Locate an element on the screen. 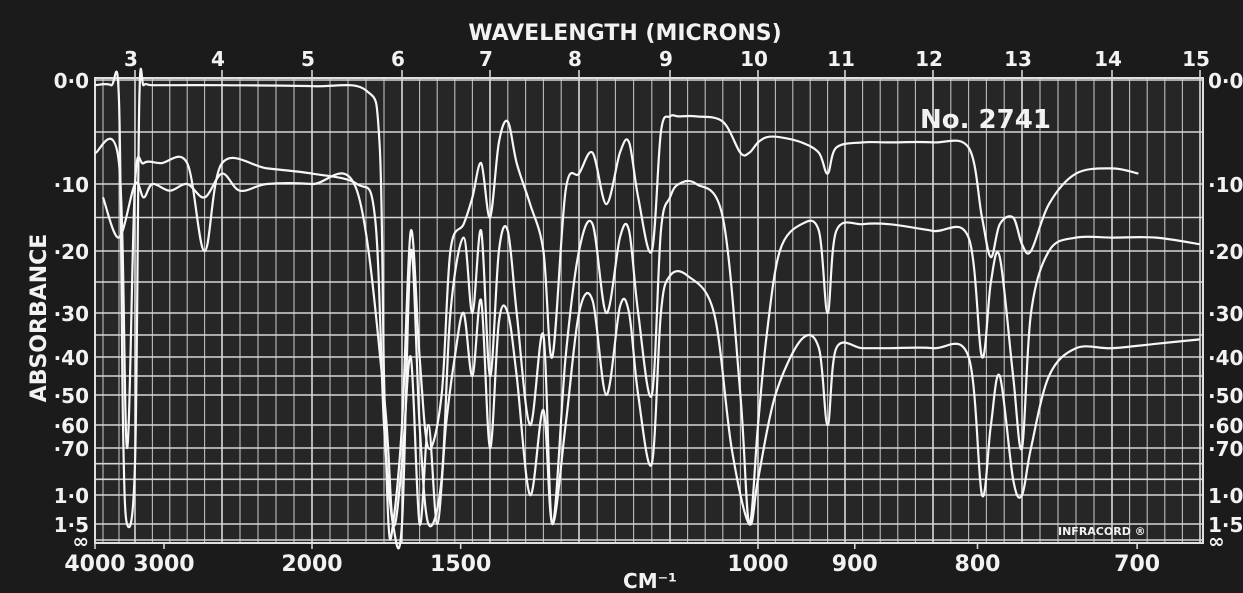 This screenshot has width=1243, height=593. top-tick-label: 10 is located at coordinates (754, 59).